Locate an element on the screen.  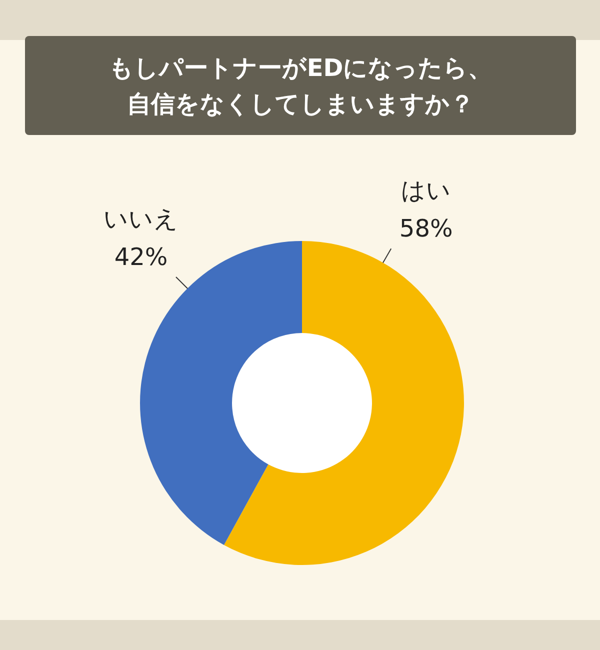
slice-label: いいえ is located at coordinates (140, 218).